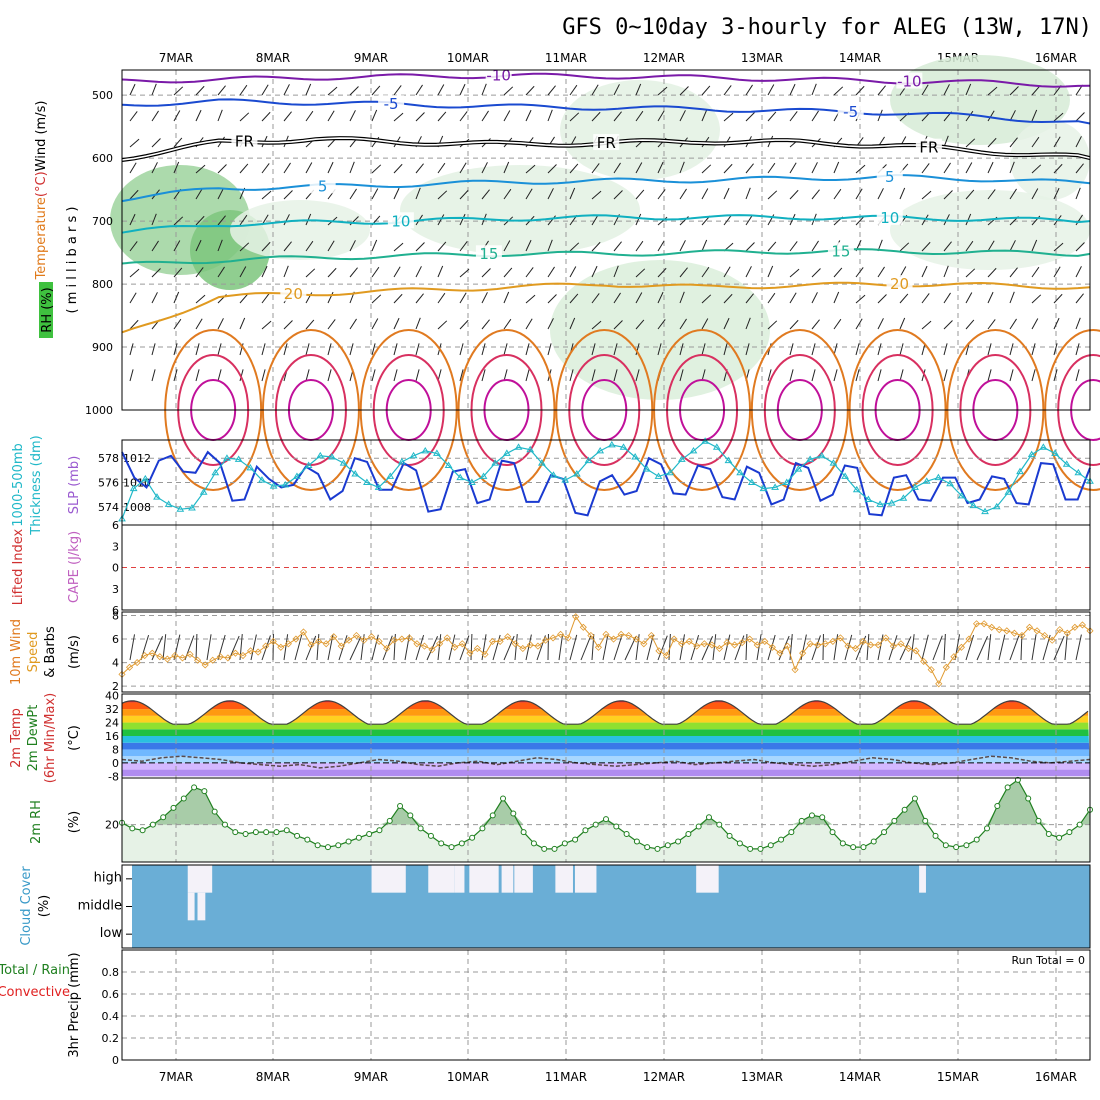 The width and height of the screenshot is (1100, 1100). I want to click on contour-label: -10, so click(498, 76).